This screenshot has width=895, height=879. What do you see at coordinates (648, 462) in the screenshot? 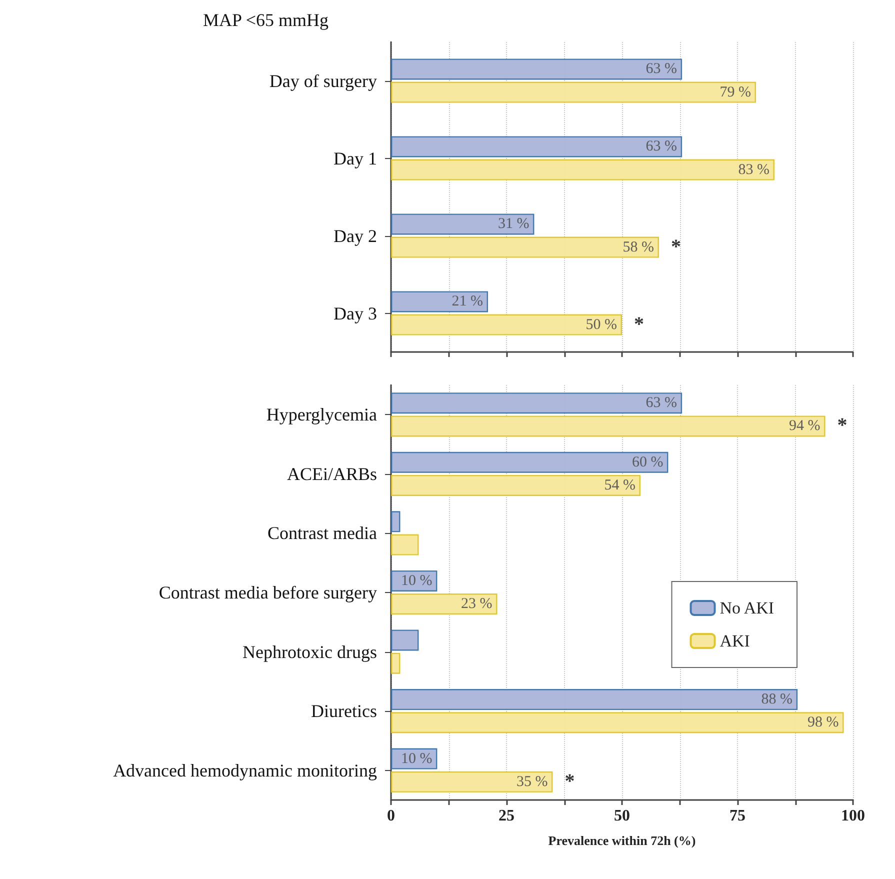
I see `data-label: 60 %` at bounding box center [648, 462].